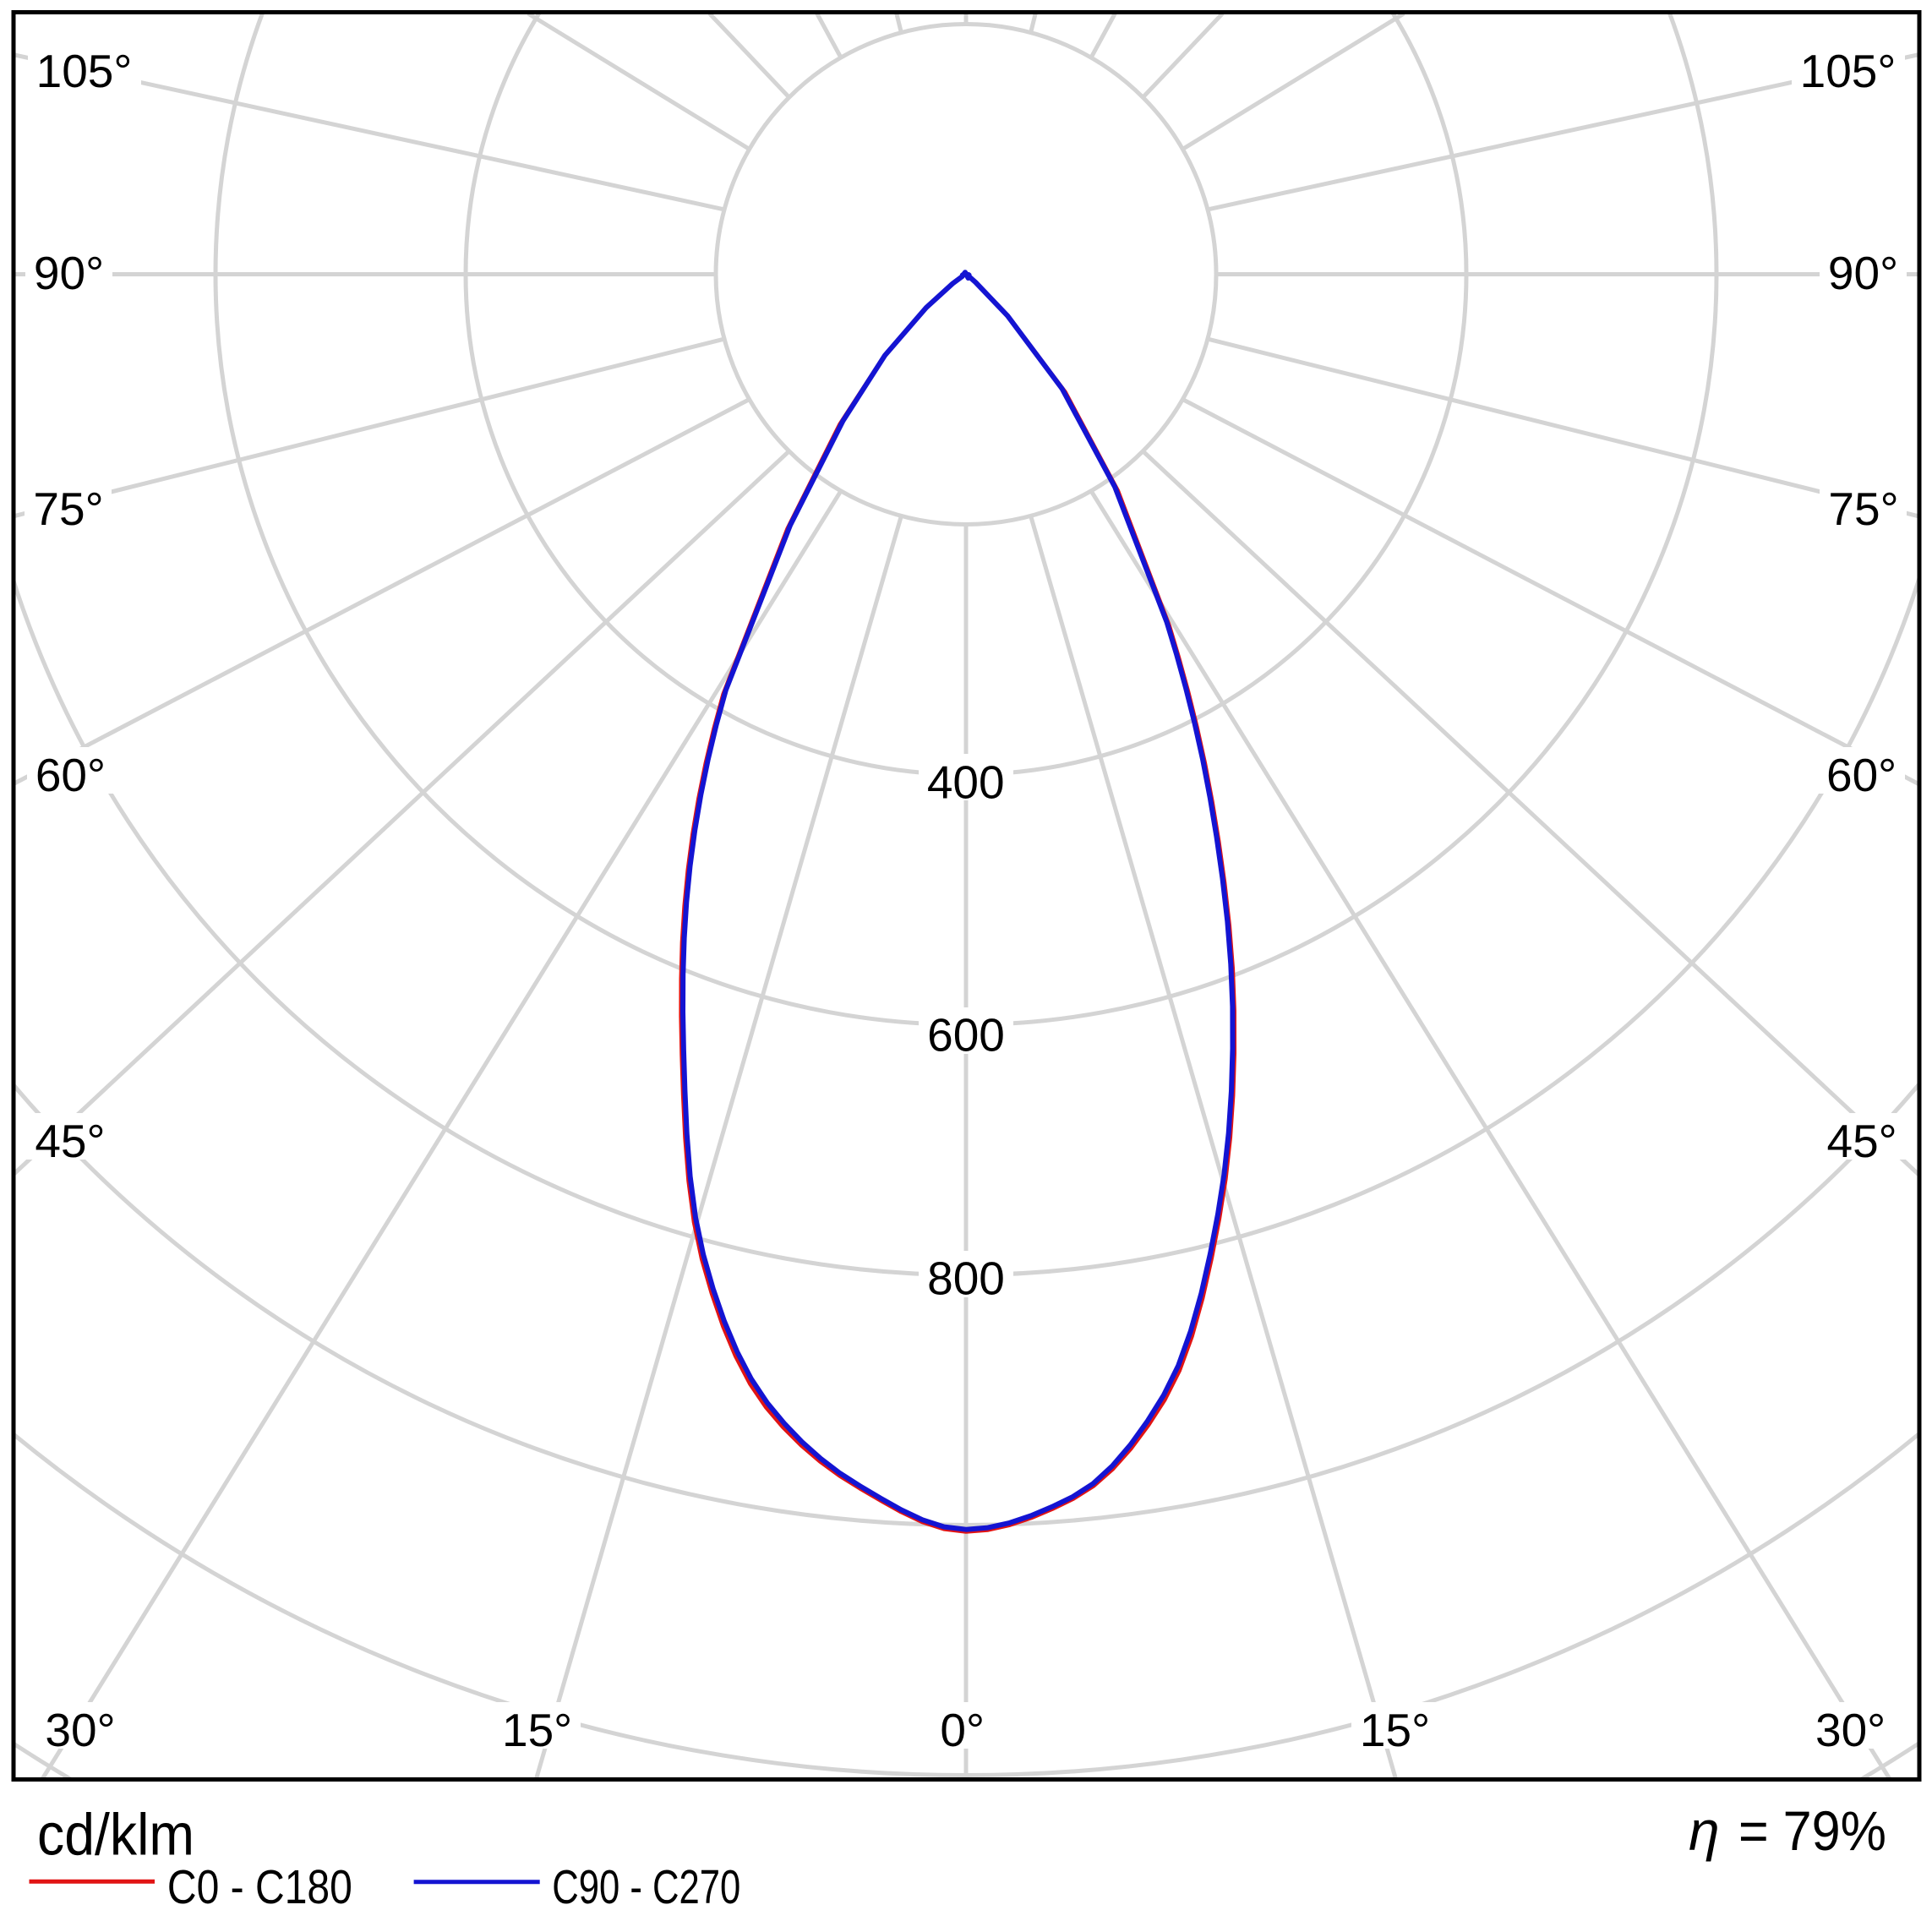 The image size is (1932, 1932). What do you see at coordinates (966, 1035) in the screenshot?
I see `svg-text: 600` at bounding box center [966, 1035].